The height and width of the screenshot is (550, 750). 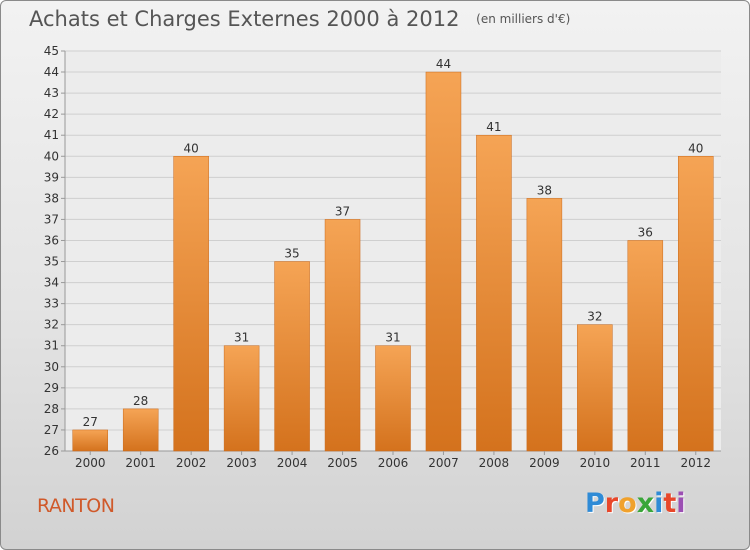 I want to click on data-label: 41, so click(x=493, y=127).